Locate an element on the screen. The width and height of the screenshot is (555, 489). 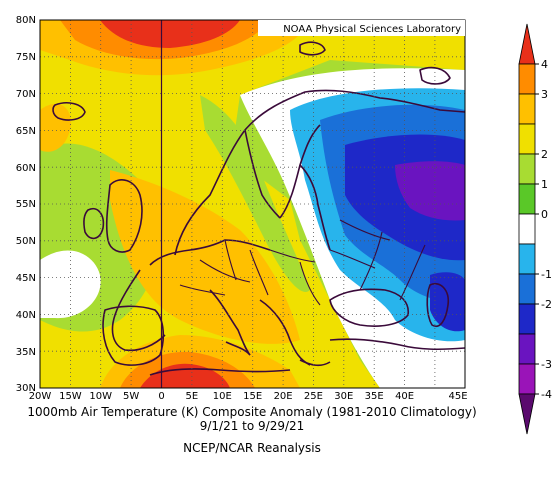
lat-tick: 35N is located at coordinates (26, 352).